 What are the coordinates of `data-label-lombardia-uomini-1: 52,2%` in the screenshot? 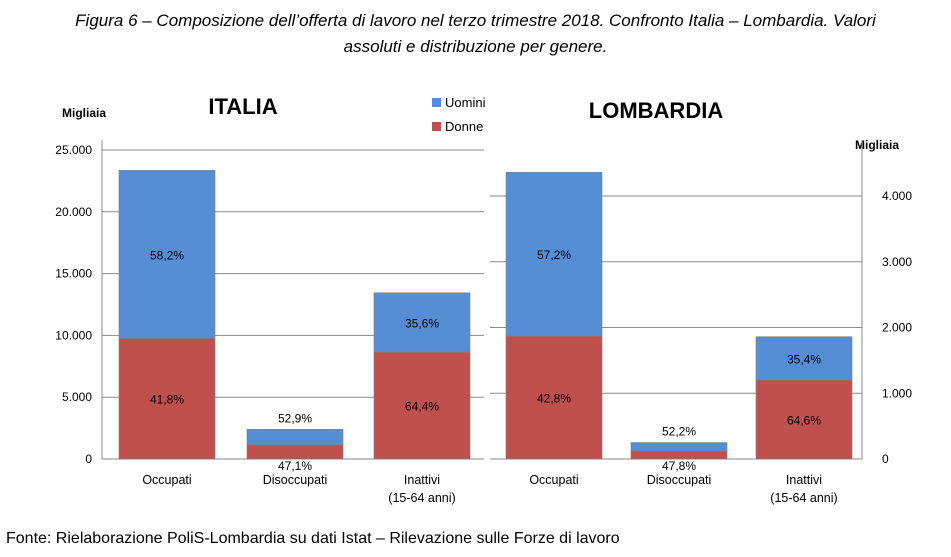 It's located at (679, 432).